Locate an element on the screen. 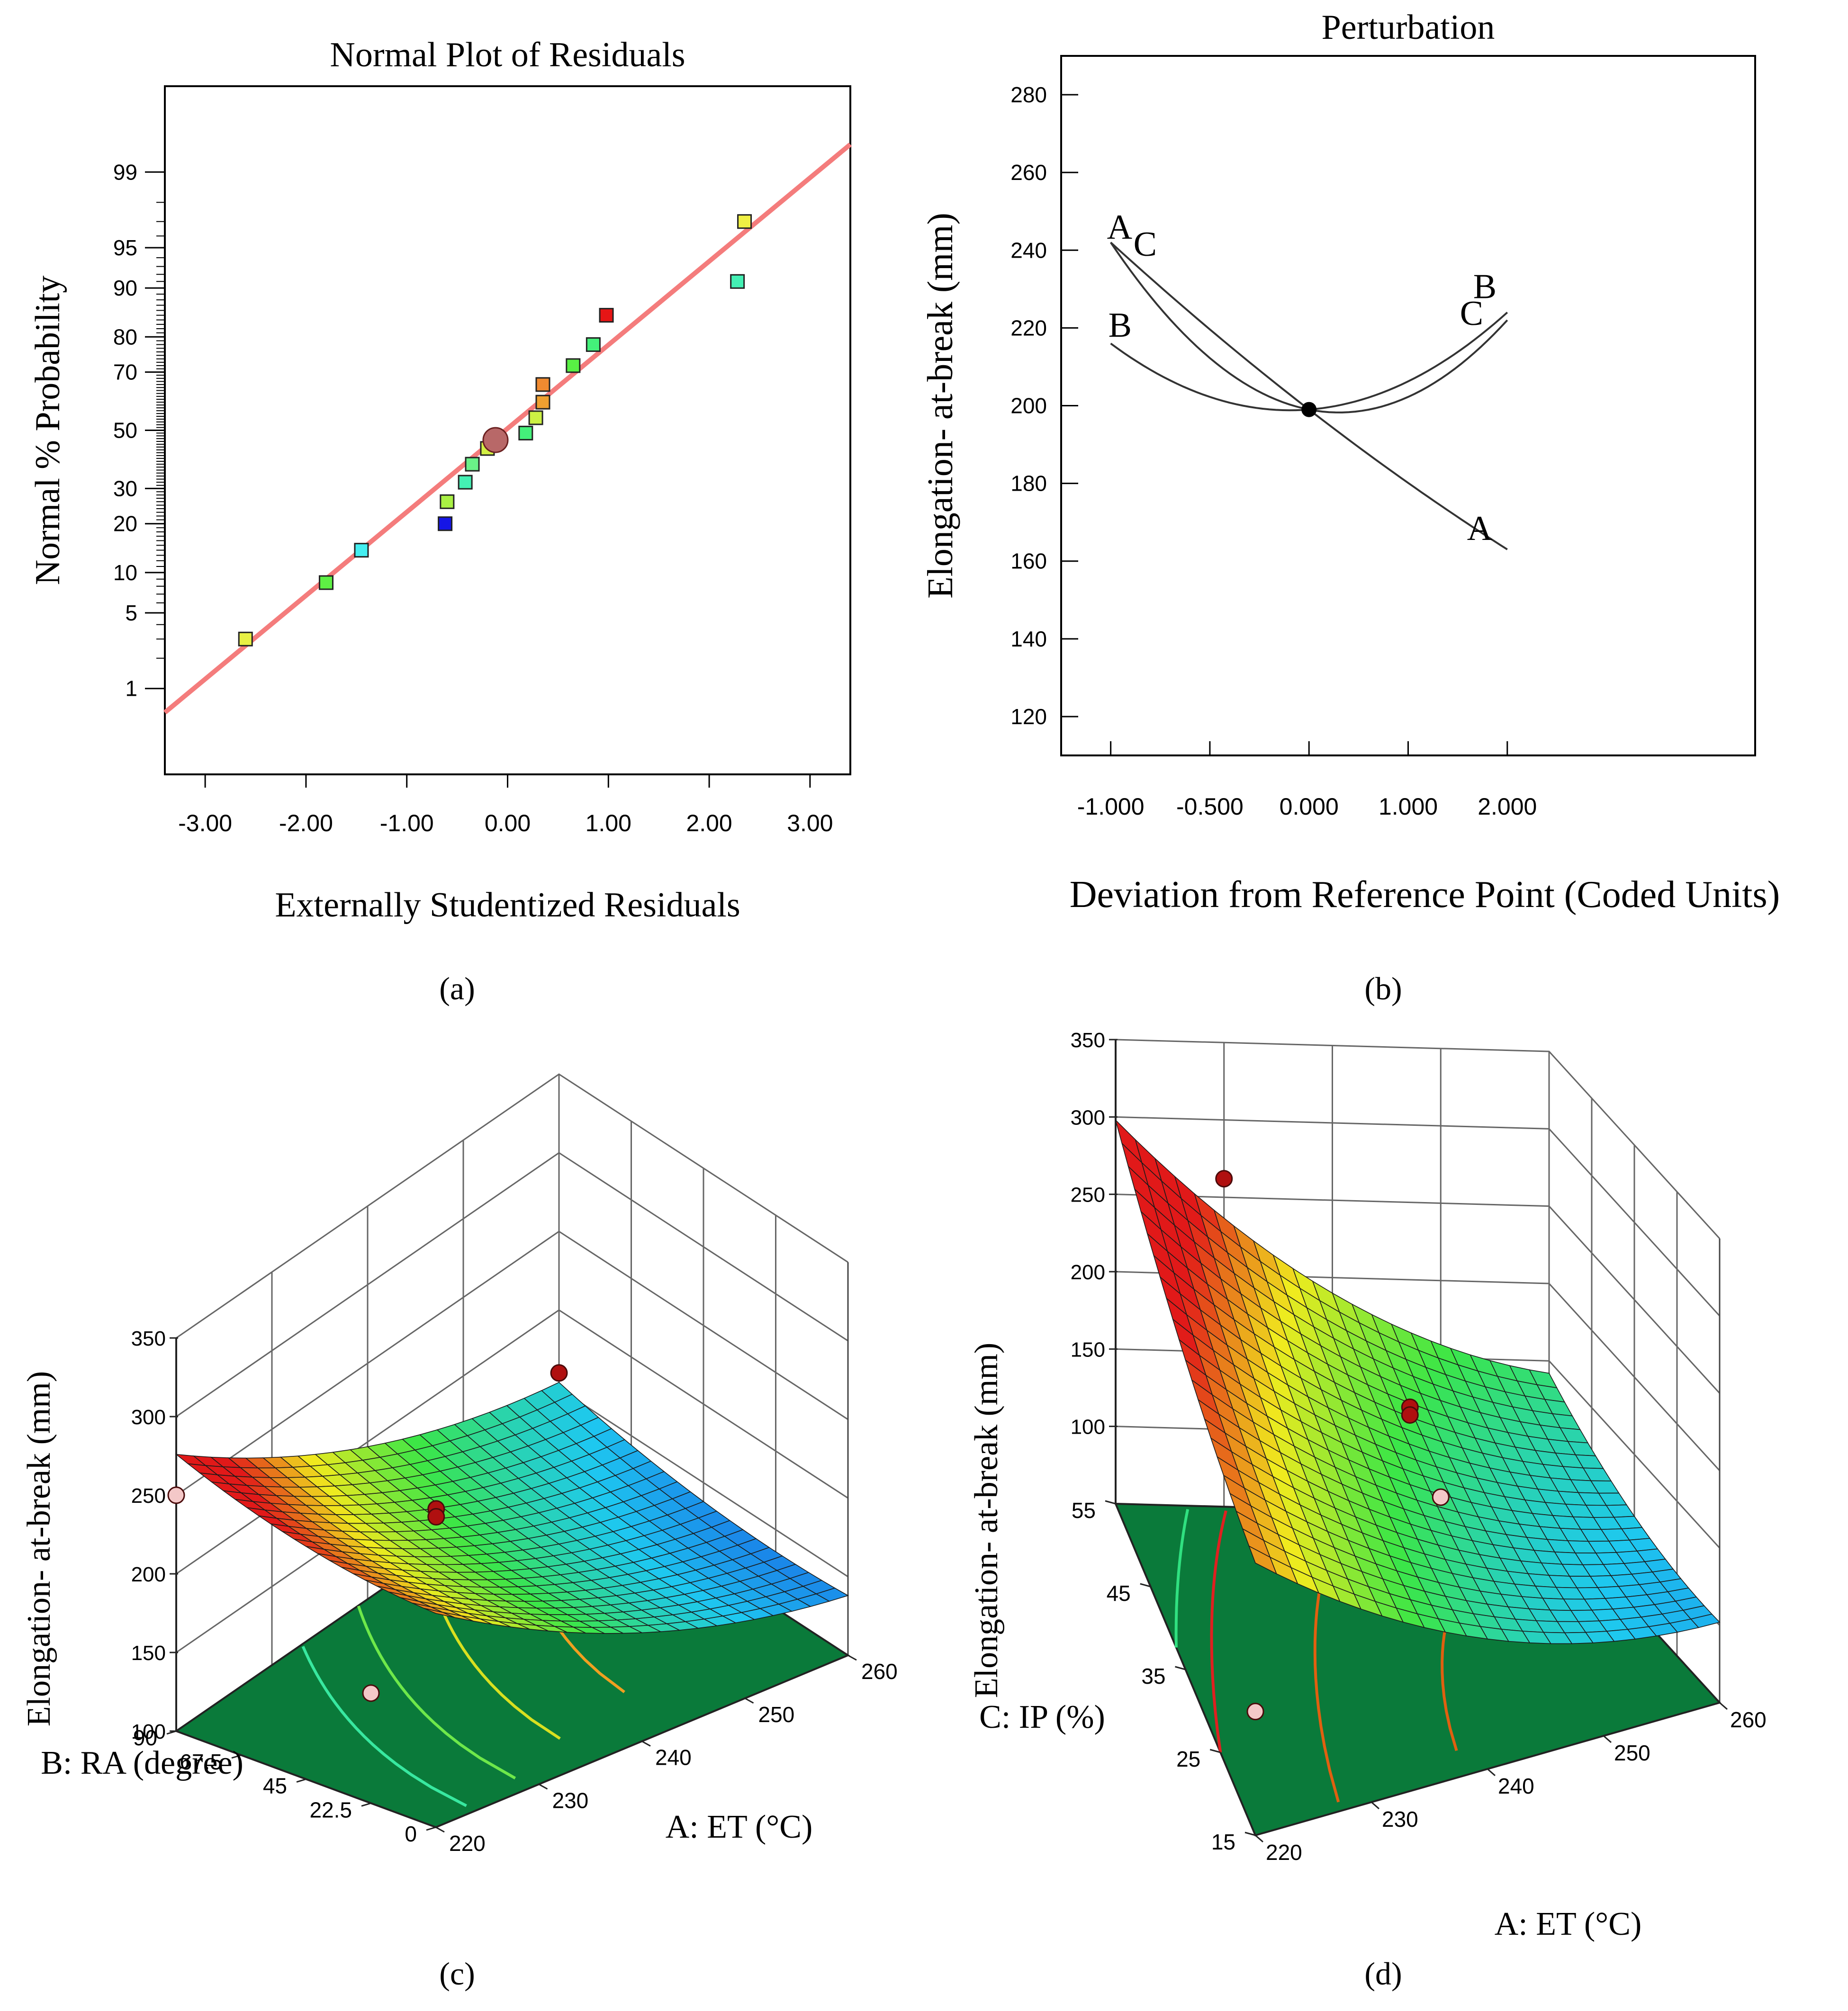  c-z-tick-label: 150 is located at coordinates (149, 1654).